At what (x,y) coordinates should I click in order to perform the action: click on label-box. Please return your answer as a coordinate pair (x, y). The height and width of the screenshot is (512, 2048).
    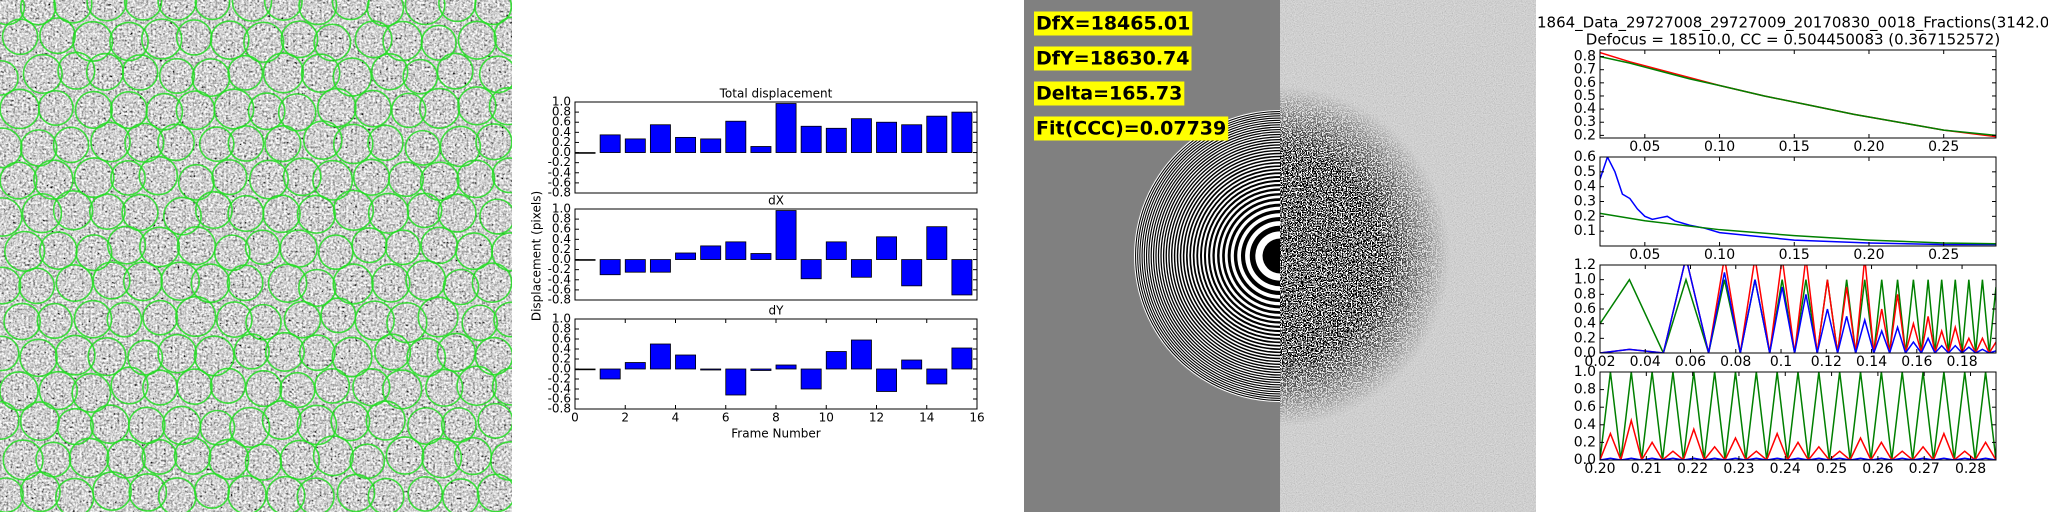
    Looking at the image, I should click on (1113, 58).